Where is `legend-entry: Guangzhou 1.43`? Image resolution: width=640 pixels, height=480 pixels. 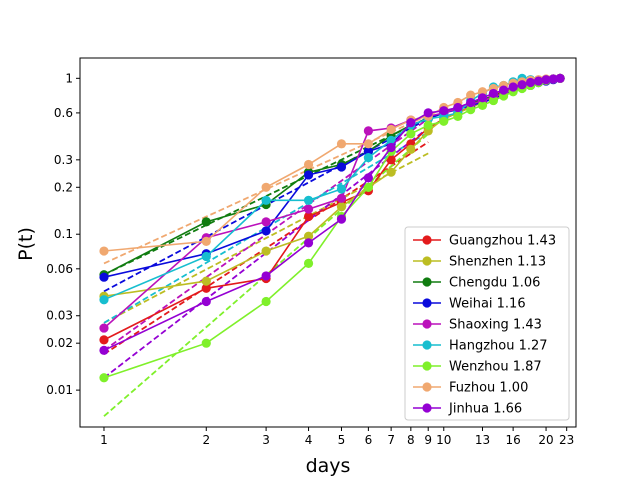
legend-entry: Guangzhou 1.43 is located at coordinates (484, 241).